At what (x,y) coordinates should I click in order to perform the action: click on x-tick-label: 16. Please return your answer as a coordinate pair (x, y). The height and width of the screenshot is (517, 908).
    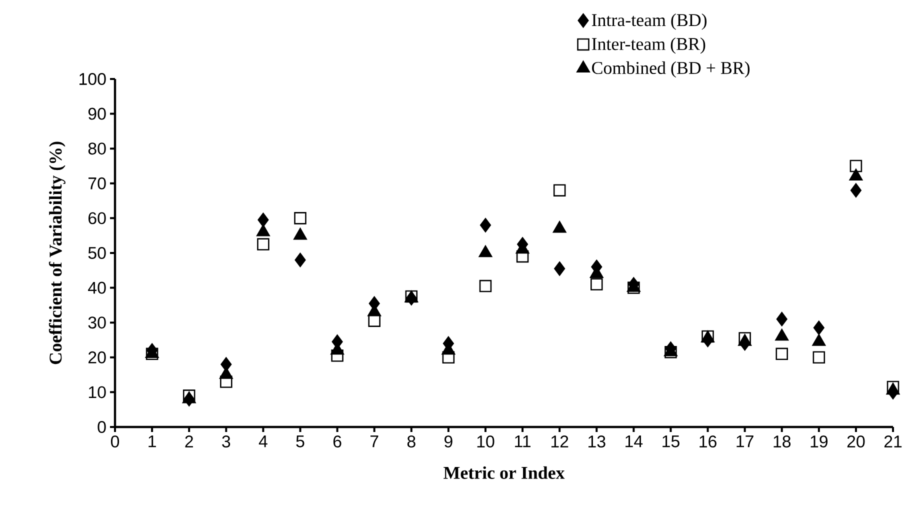
    Looking at the image, I should click on (708, 442).